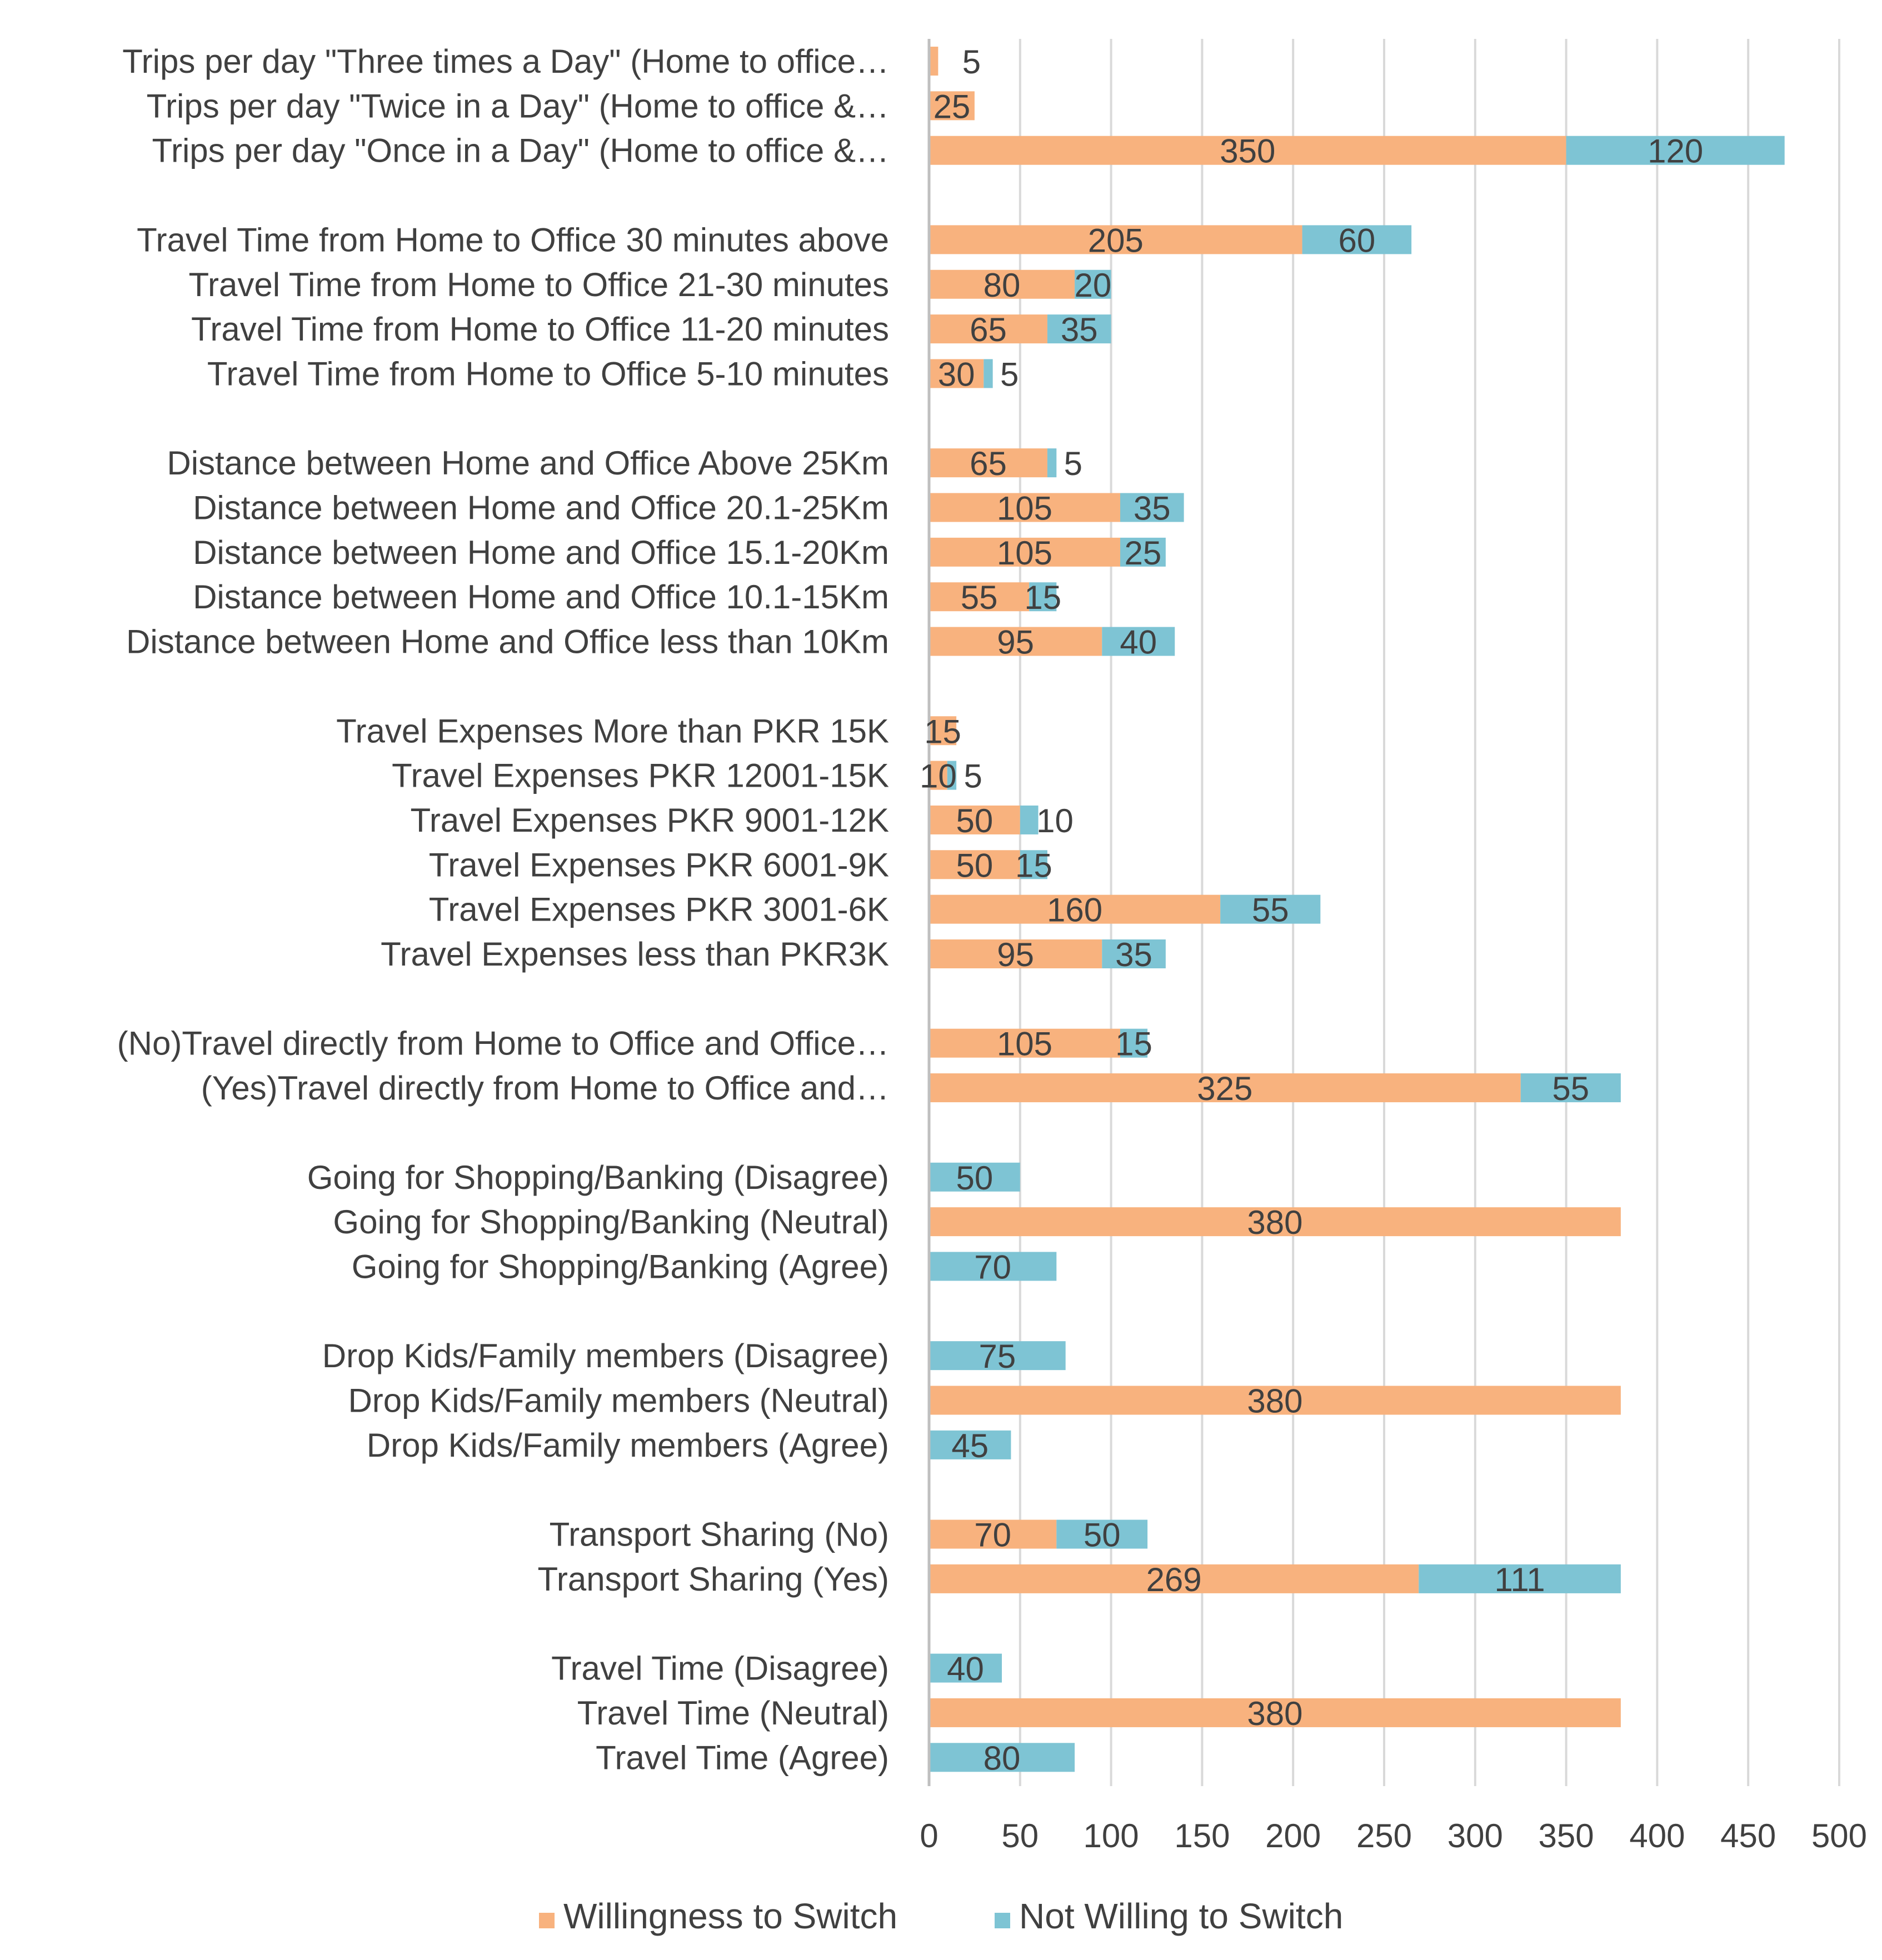 The width and height of the screenshot is (1882, 1960). I want to click on category-label: Travel Expenses PKR 12001-15K, so click(641, 776).